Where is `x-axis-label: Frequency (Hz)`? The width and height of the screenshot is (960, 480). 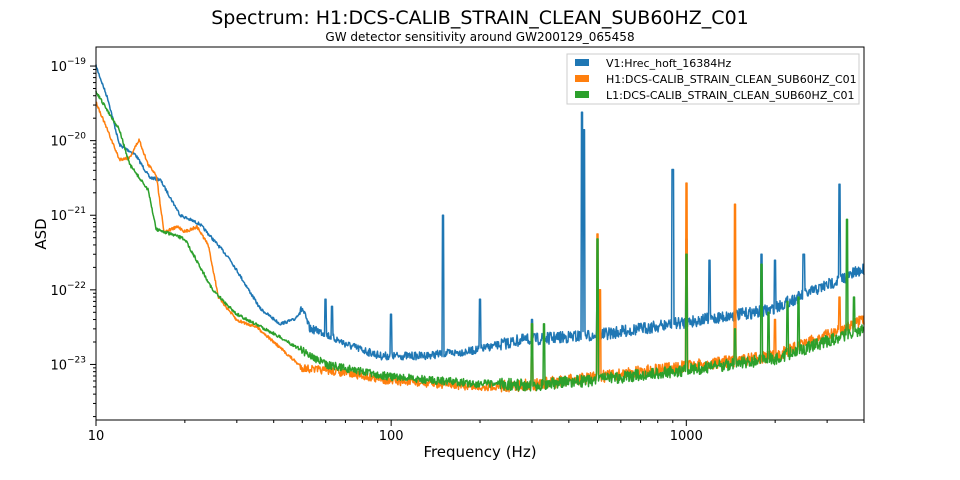
x-axis-label: Frequency (Hz) is located at coordinates (479, 452).